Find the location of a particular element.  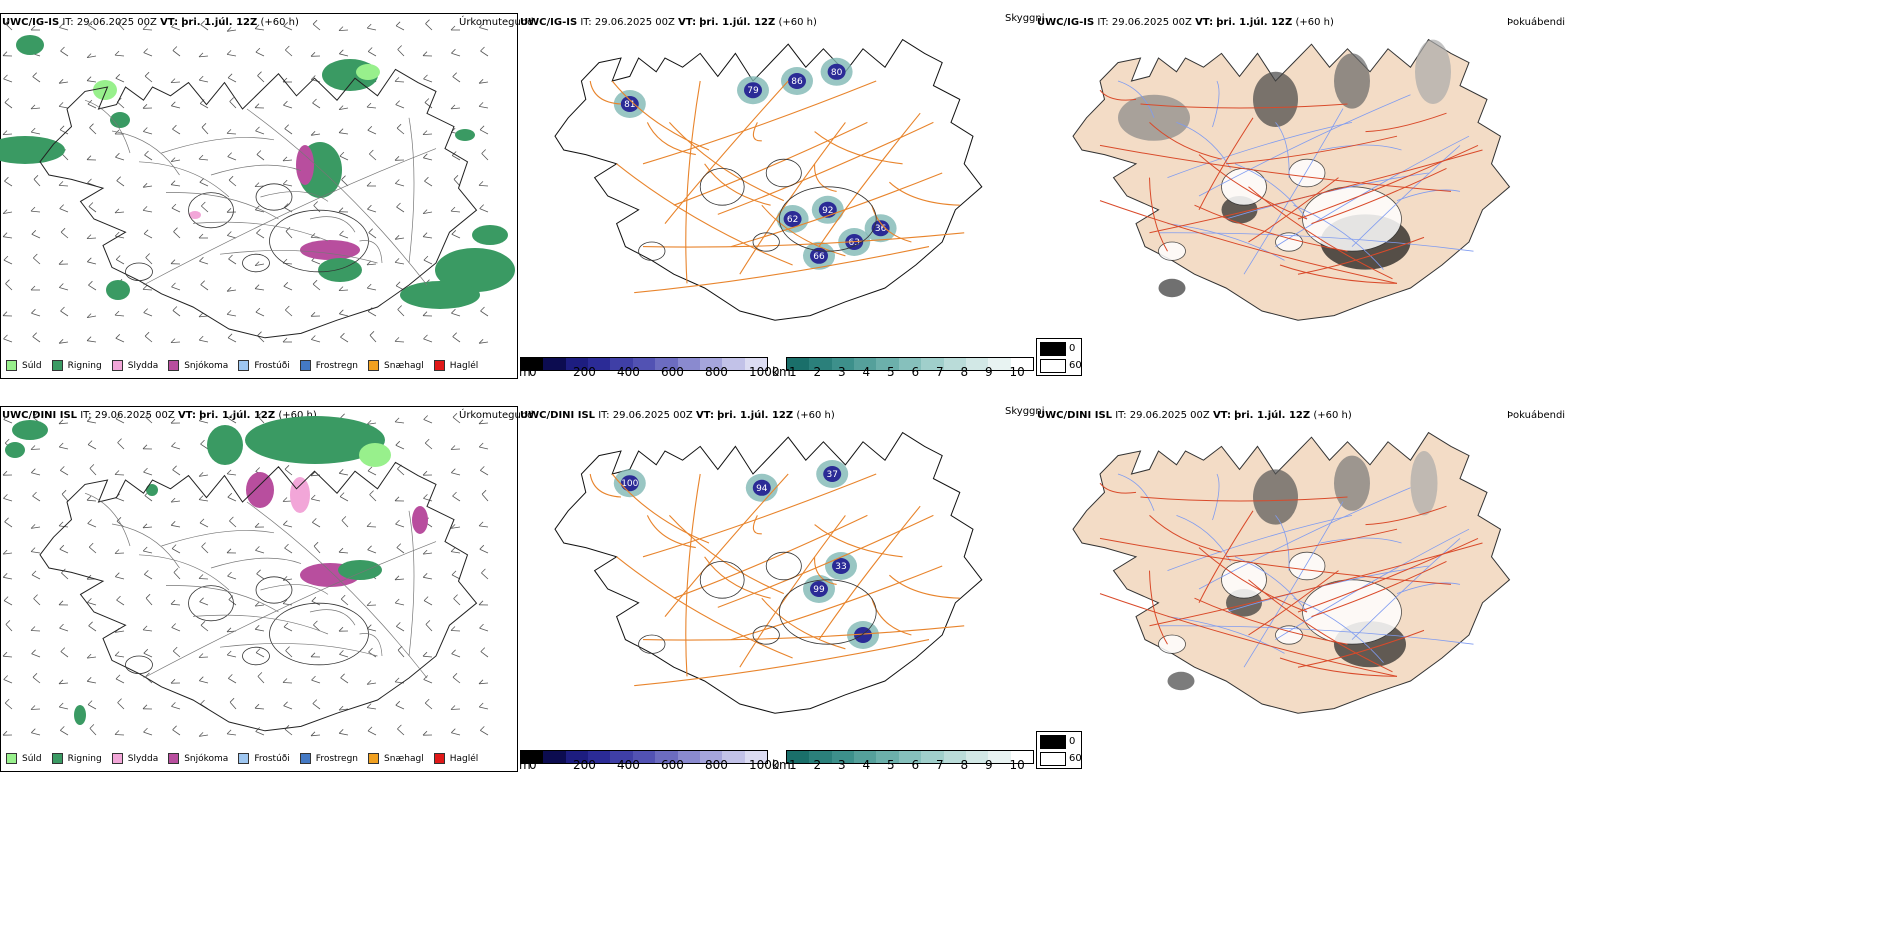

colorbar-tick: 8 is located at coordinates (964, 372).